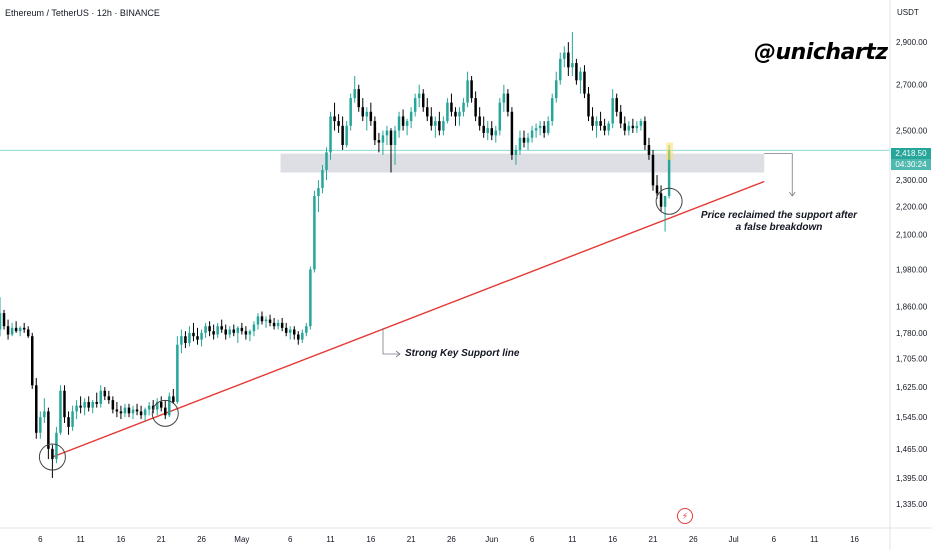 The width and height of the screenshot is (932, 555). Describe the element at coordinates (391, 341) in the screenshot. I see `support-note-arrow` at that location.